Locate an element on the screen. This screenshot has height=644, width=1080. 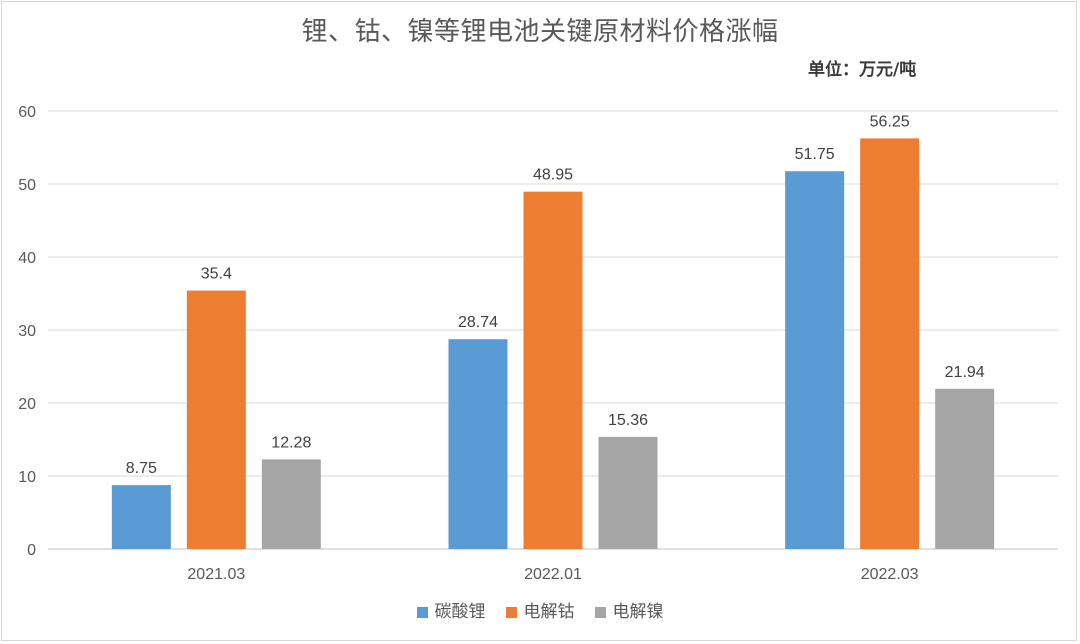
legend-label: 电解镍 is located at coordinates (638, 612).